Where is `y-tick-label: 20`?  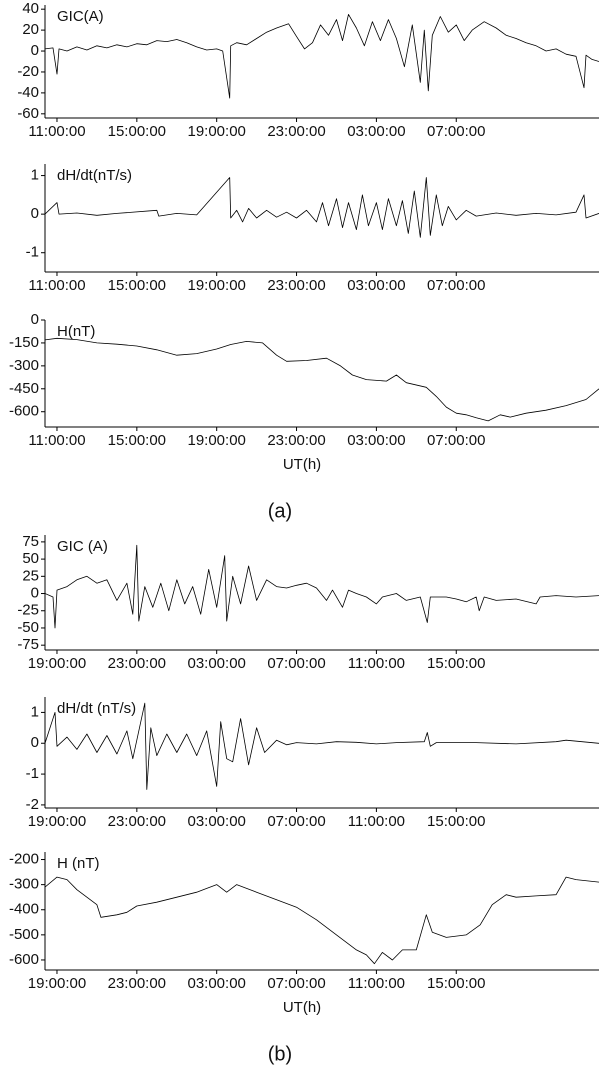 y-tick-label: 20 is located at coordinates (30, 29).